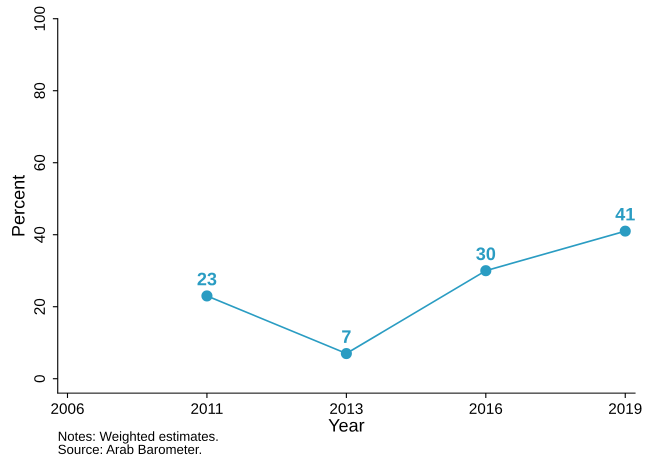 Image resolution: width=656 pixels, height=468 pixels. What do you see at coordinates (39, 234) in the screenshot?
I see `y-tick-label: 40` at bounding box center [39, 234].